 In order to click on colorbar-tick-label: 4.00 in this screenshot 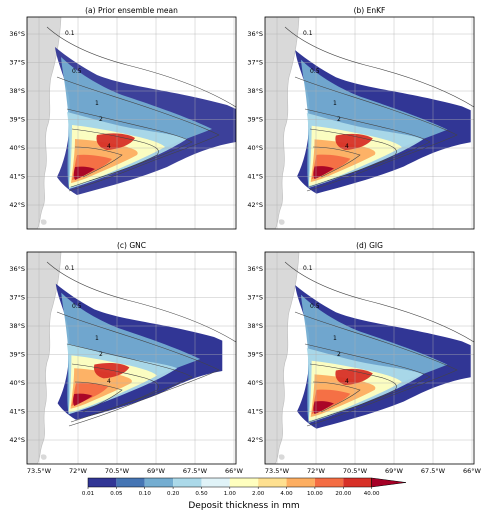, I will do `click(286, 494)`.